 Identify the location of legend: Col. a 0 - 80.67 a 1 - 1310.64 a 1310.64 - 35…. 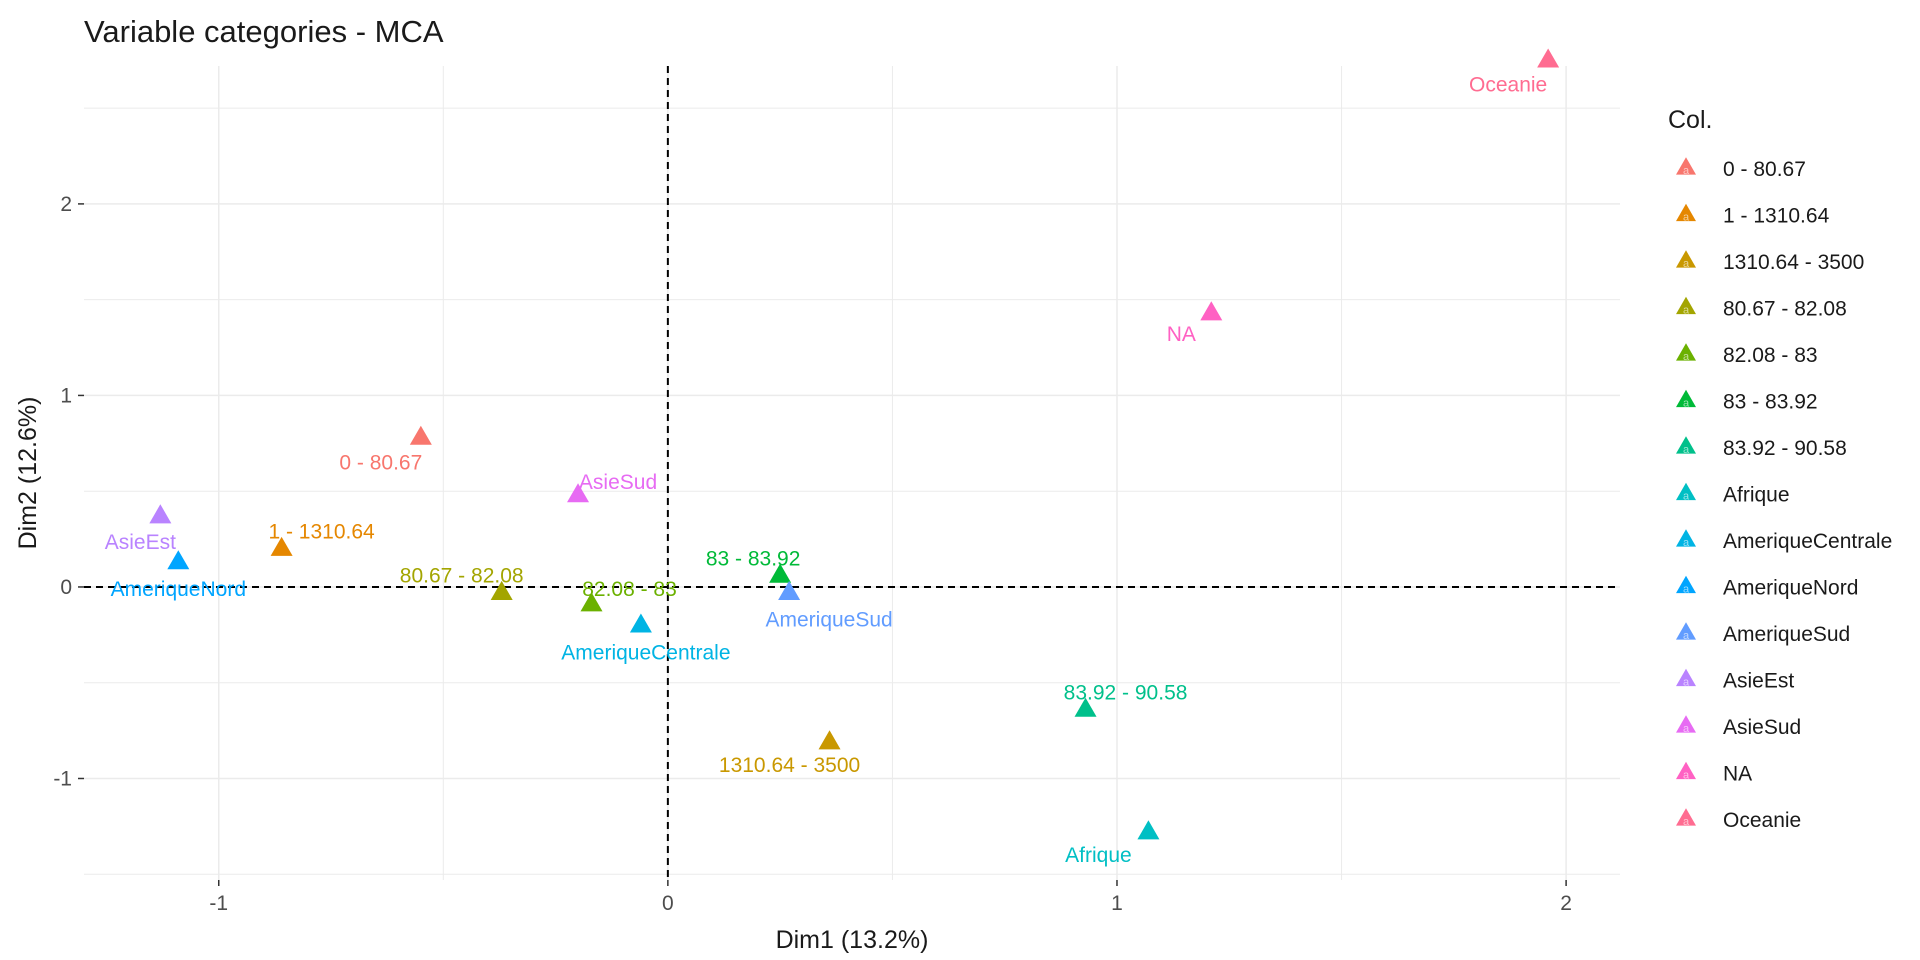
(1780, 469).